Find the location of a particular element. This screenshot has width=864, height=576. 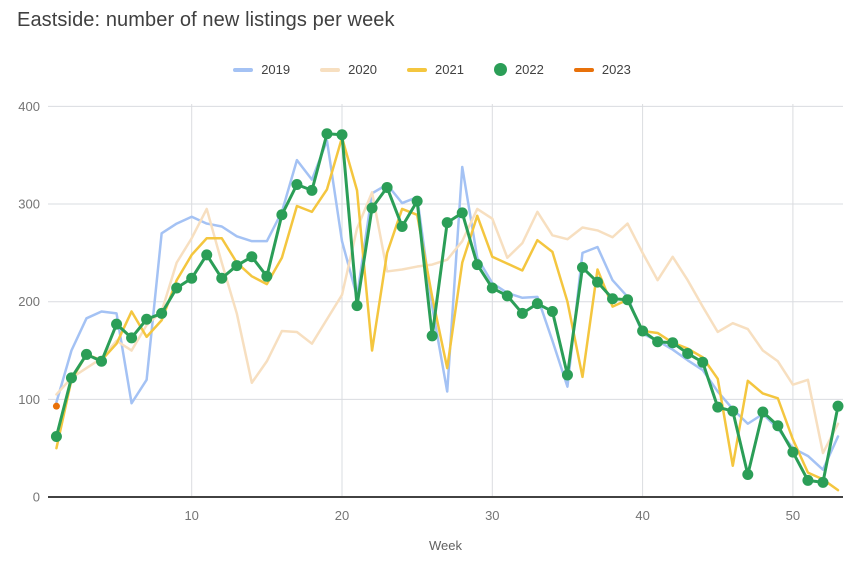

legend-item-2020: 2020 is located at coordinates (348, 69).